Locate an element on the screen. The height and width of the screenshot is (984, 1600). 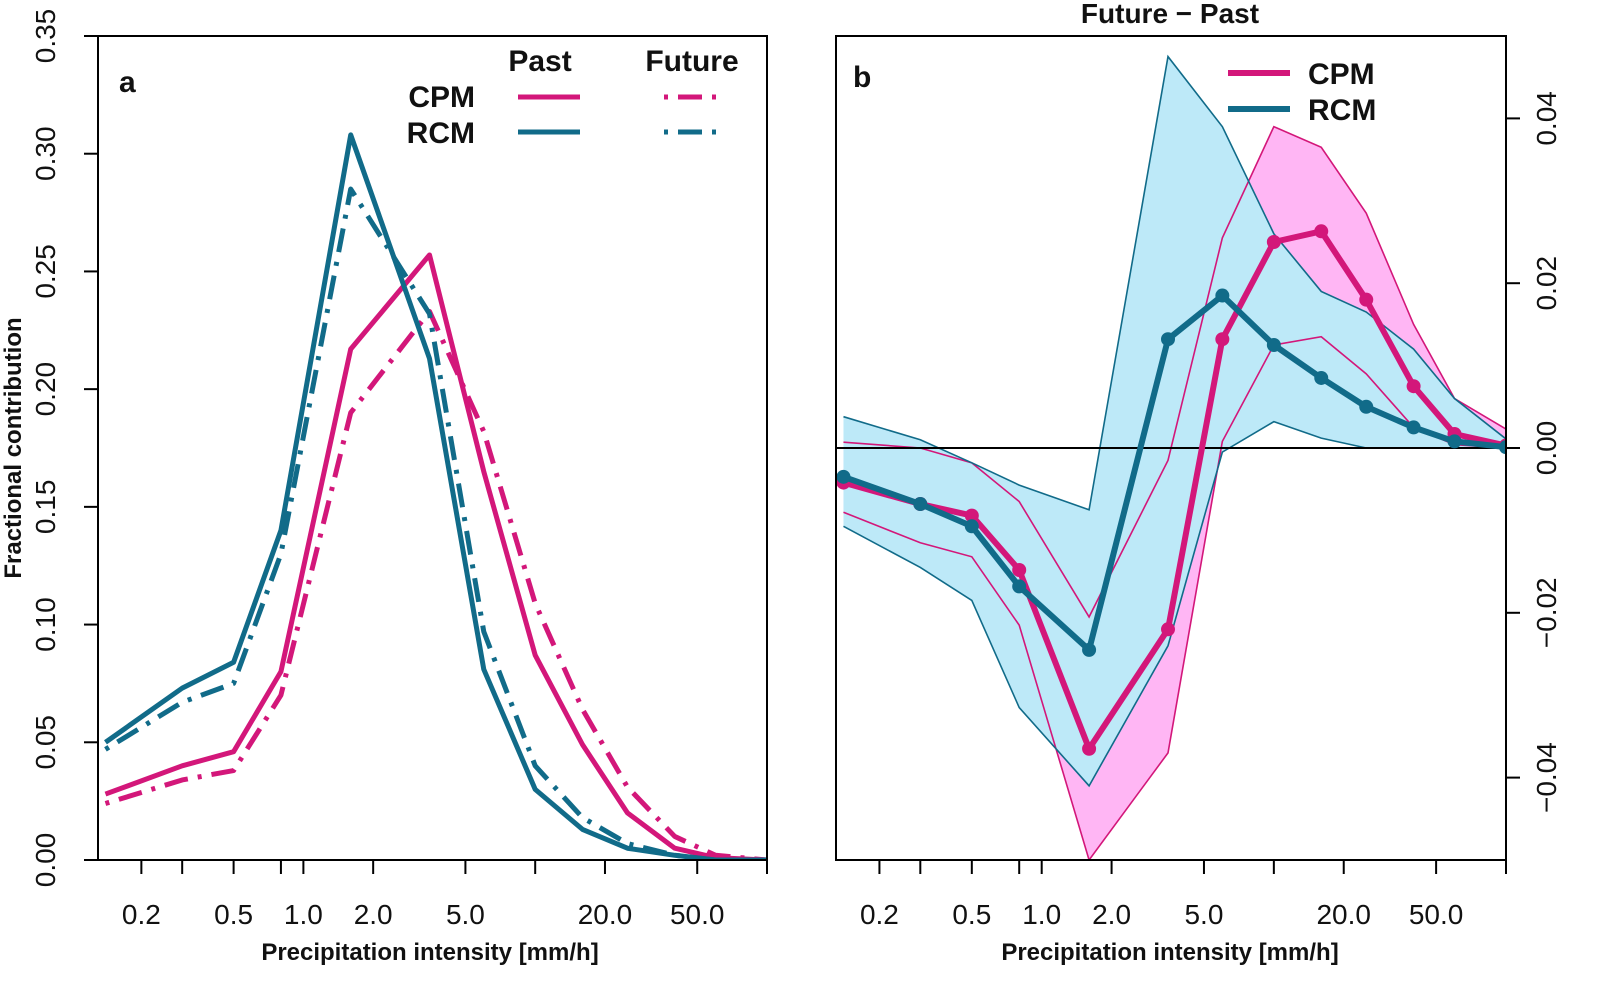
y-tick-label: 0.25 is located at coordinates (45, 271).